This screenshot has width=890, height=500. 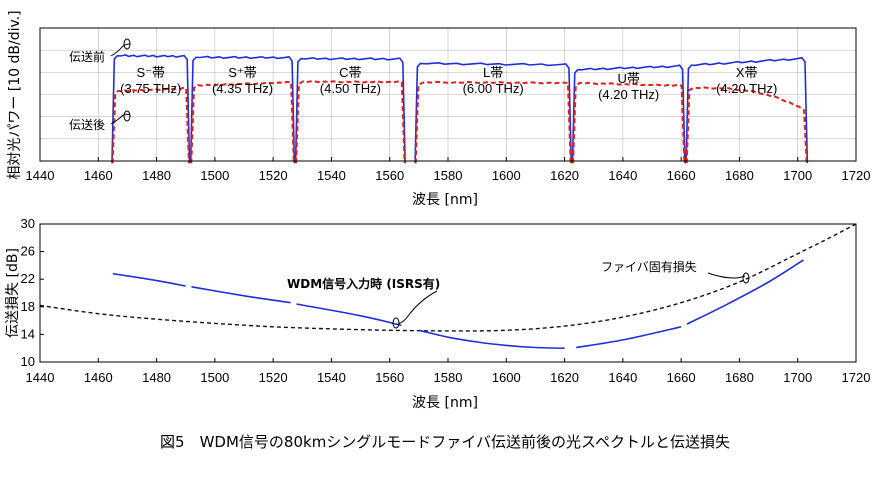 I want to click on loss-x-tick-label: 1680, so click(x=739, y=377).